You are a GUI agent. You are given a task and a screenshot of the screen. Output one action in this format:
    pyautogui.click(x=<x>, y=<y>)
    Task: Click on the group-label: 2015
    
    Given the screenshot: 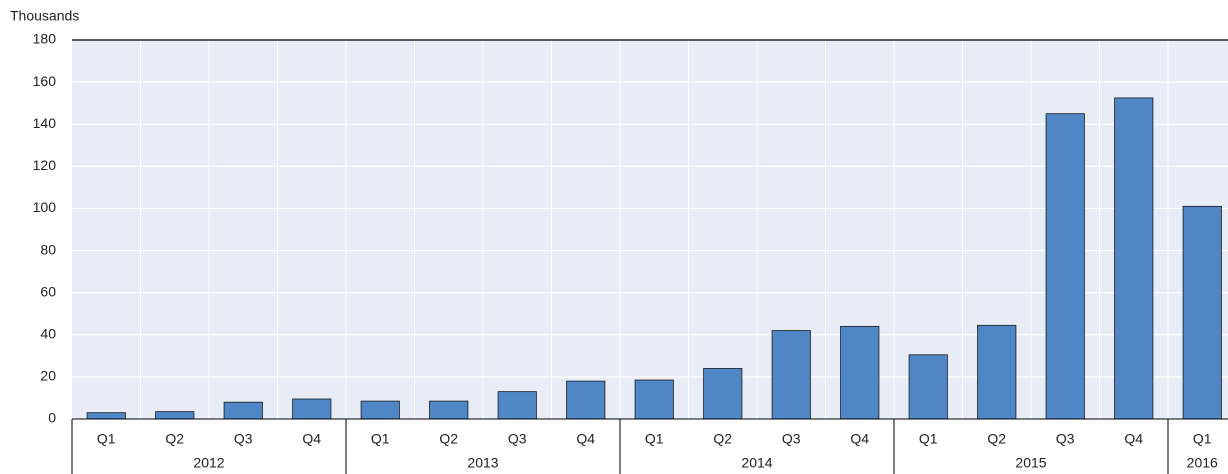 What is the action you would take?
    pyautogui.click(x=1030, y=463)
    